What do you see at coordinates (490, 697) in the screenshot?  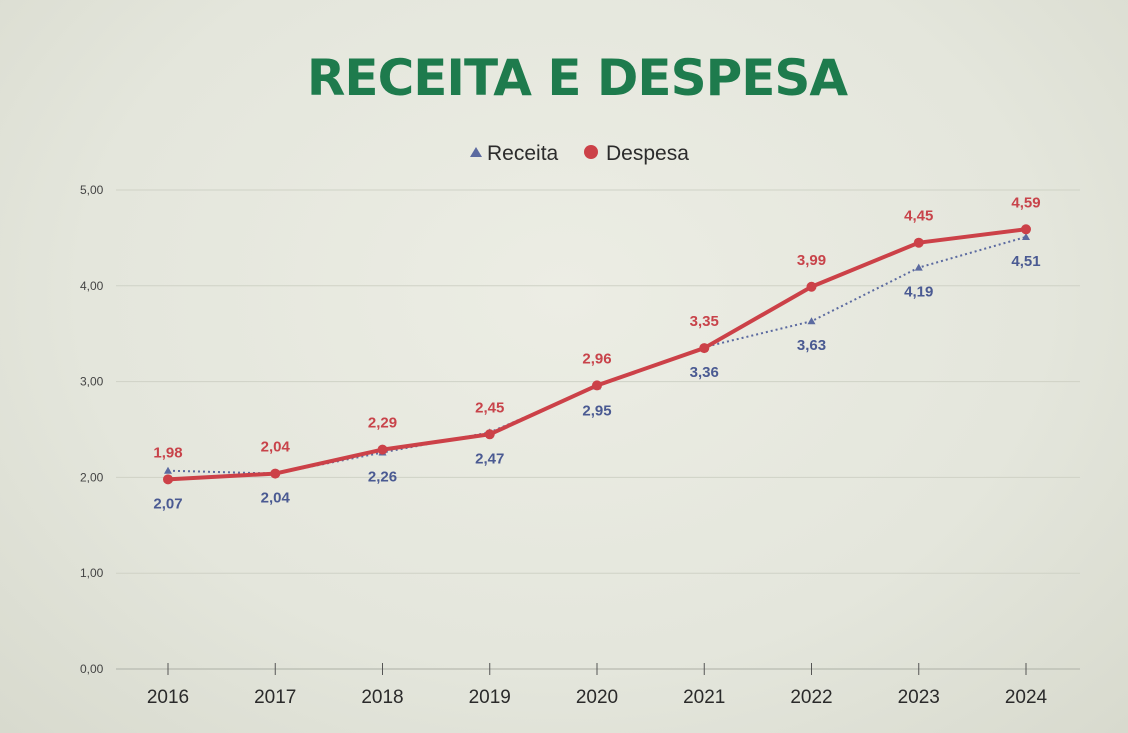 I see `x-tick-label: 2019` at bounding box center [490, 697].